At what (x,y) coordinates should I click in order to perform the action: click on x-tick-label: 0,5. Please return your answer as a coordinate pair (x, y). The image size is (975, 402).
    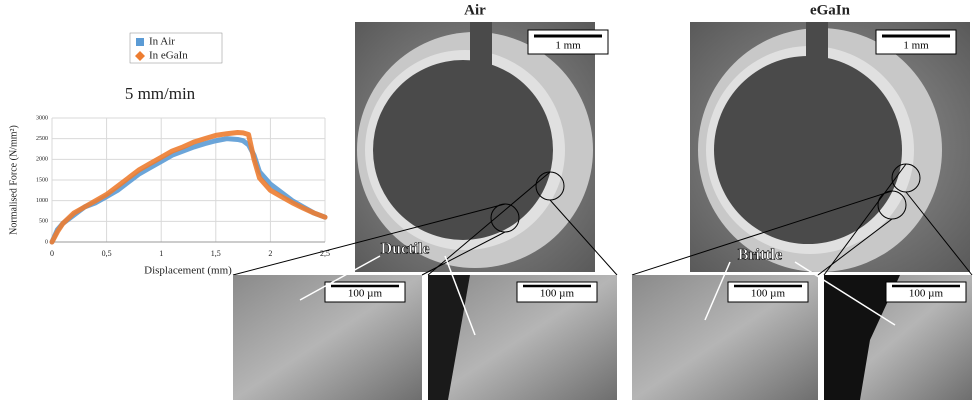
    Looking at the image, I should click on (107, 253).